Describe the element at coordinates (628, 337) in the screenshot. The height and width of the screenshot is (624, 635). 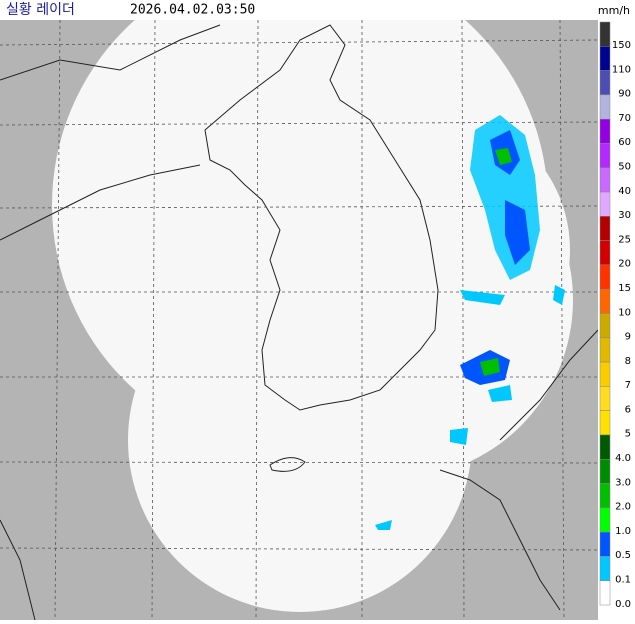
I see `legend-label: 9` at that location.